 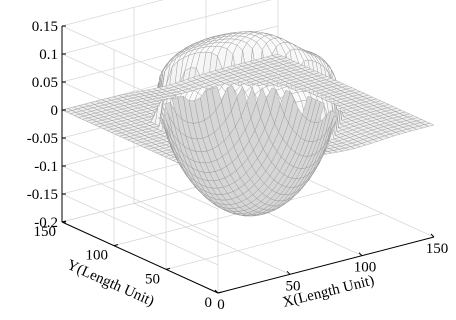 I want to click on y-axis-line, so click(x=140, y=257).